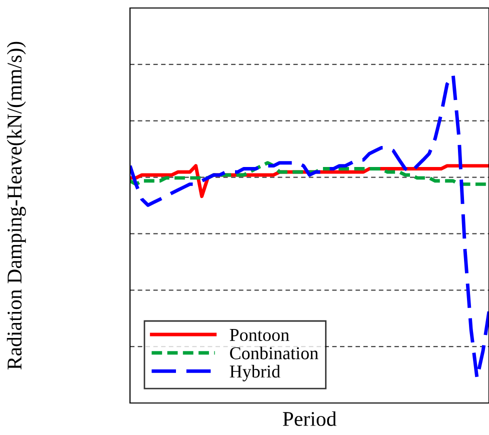 The image size is (489, 435). Describe the element at coordinates (260, 335) in the screenshot. I see `legend-label: Pontoon` at that location.